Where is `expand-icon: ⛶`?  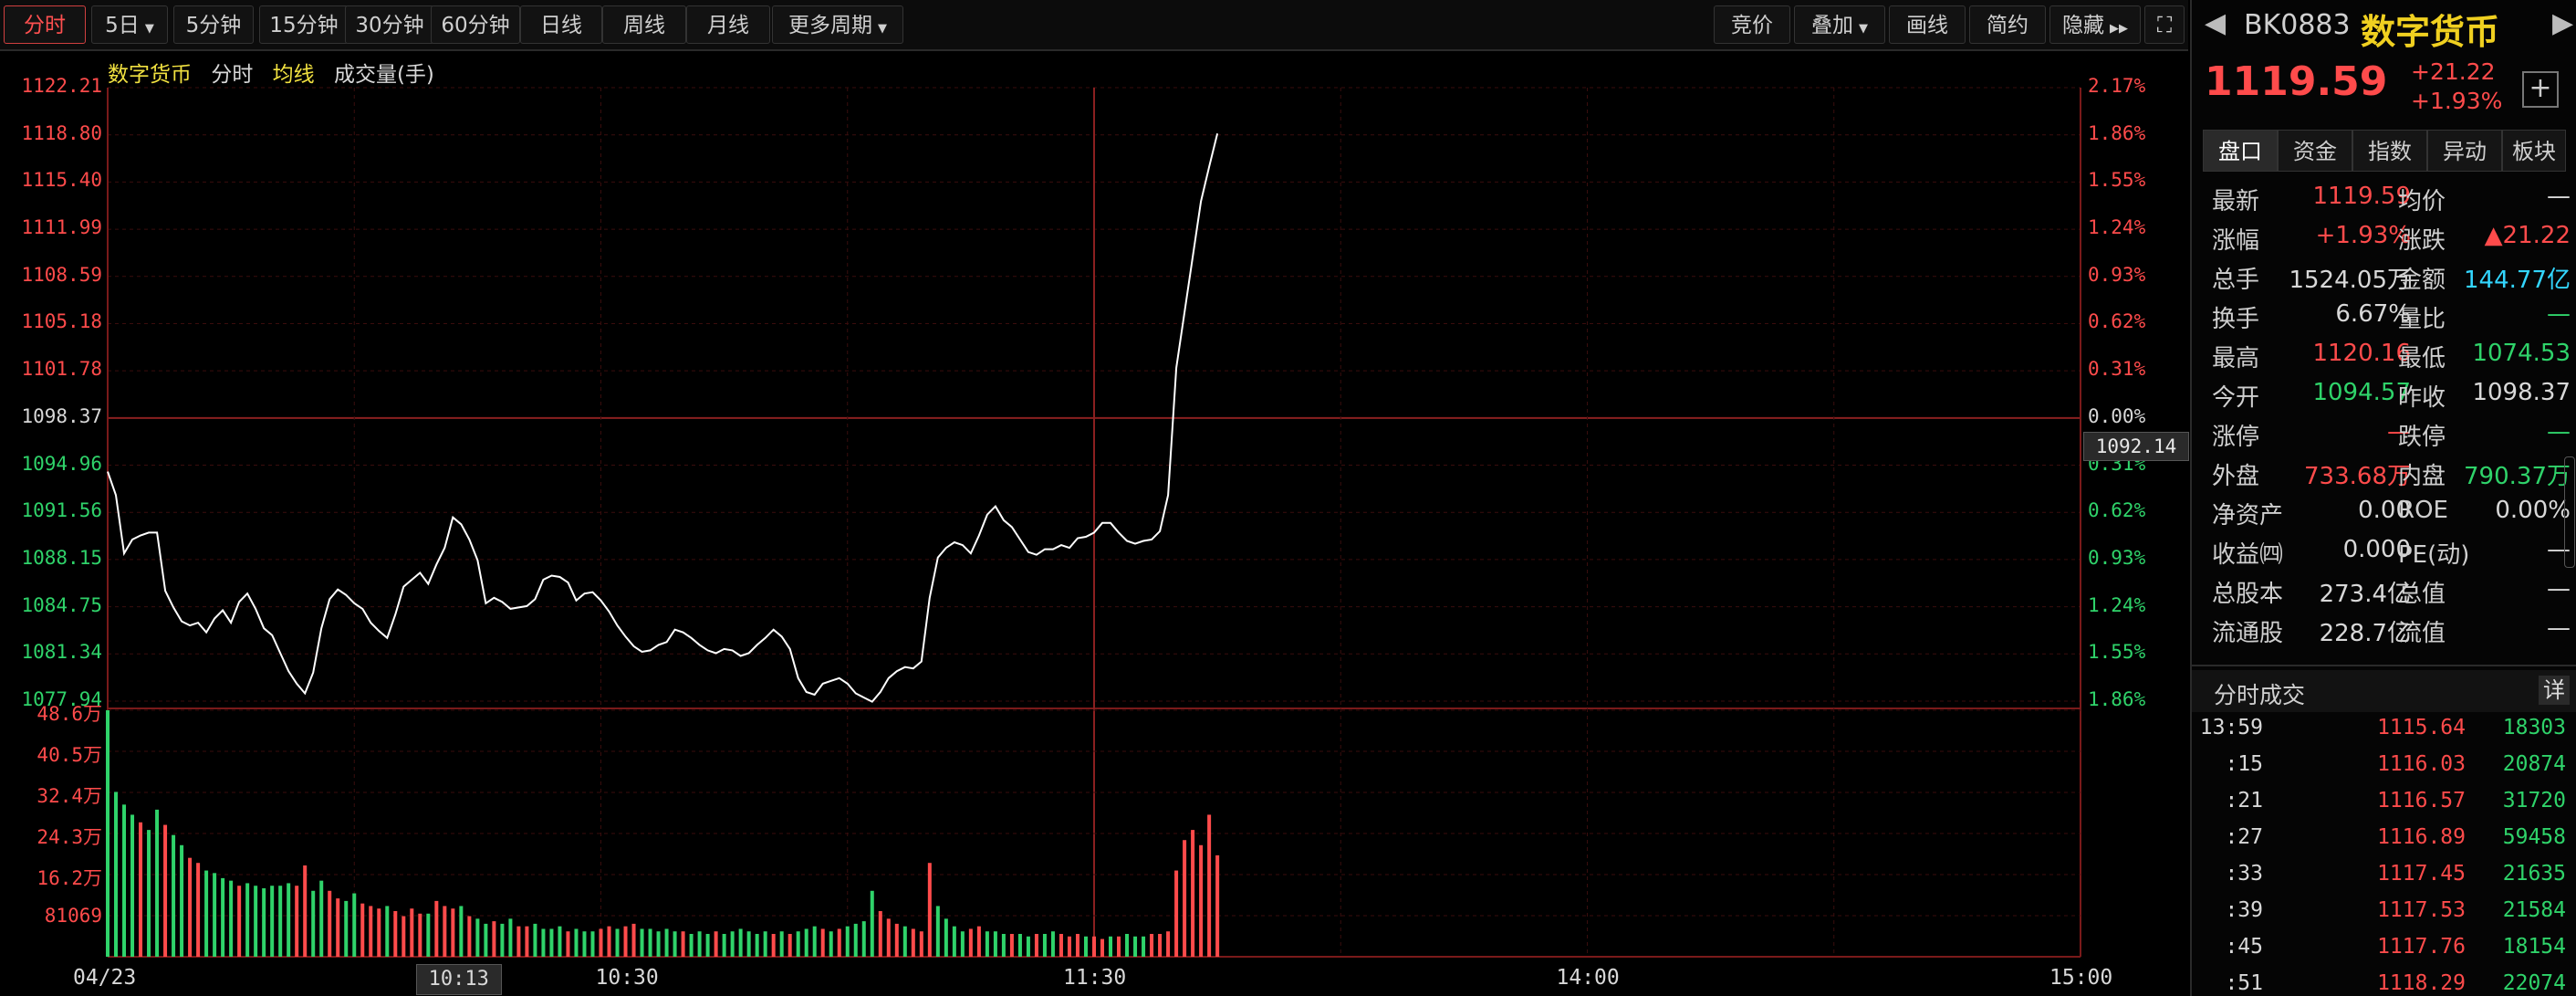 expand-icon: ⛶ is located at coordinates (2164, 24).